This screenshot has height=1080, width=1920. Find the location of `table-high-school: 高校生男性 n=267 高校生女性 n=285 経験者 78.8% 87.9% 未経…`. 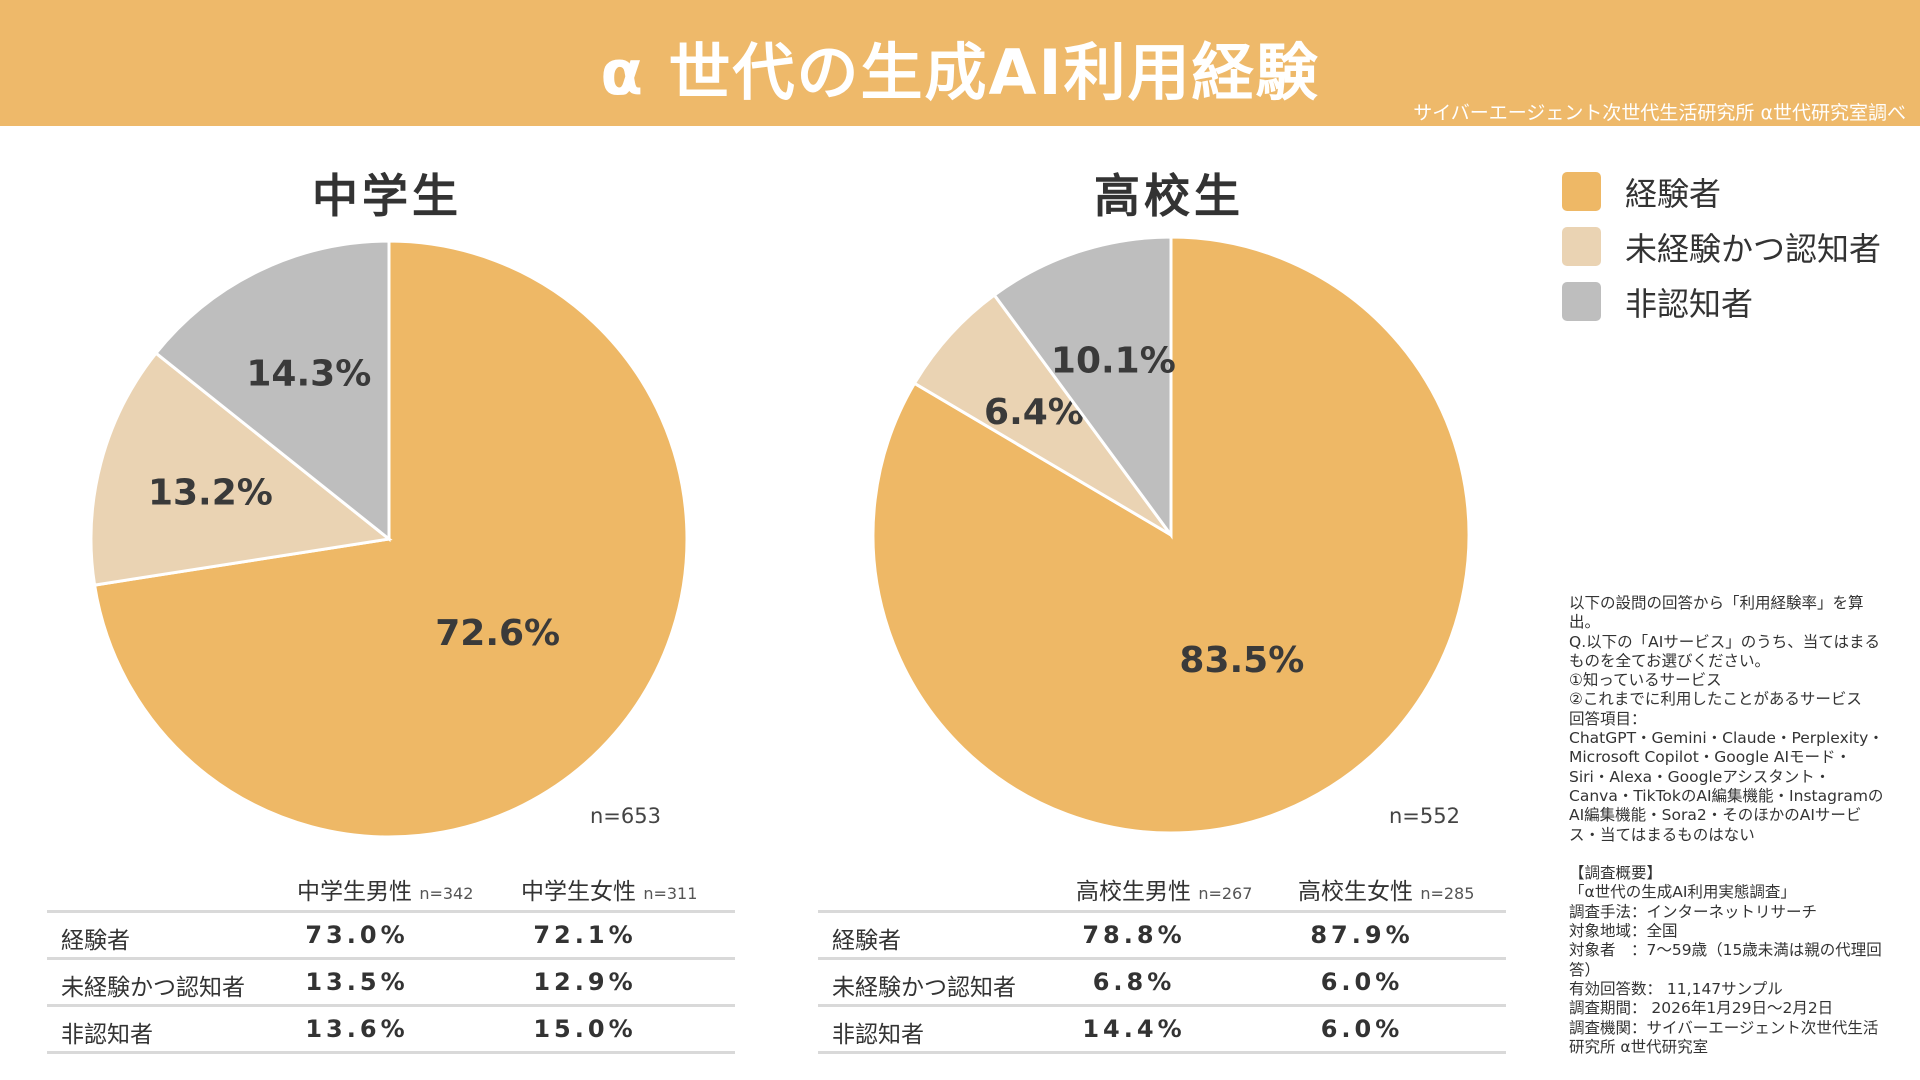

table-high-school: 高校生男性 n=267 高校生女性 n=285 経験者 78.8% 87.9% 未経… is located at coordinates (1162, 962).